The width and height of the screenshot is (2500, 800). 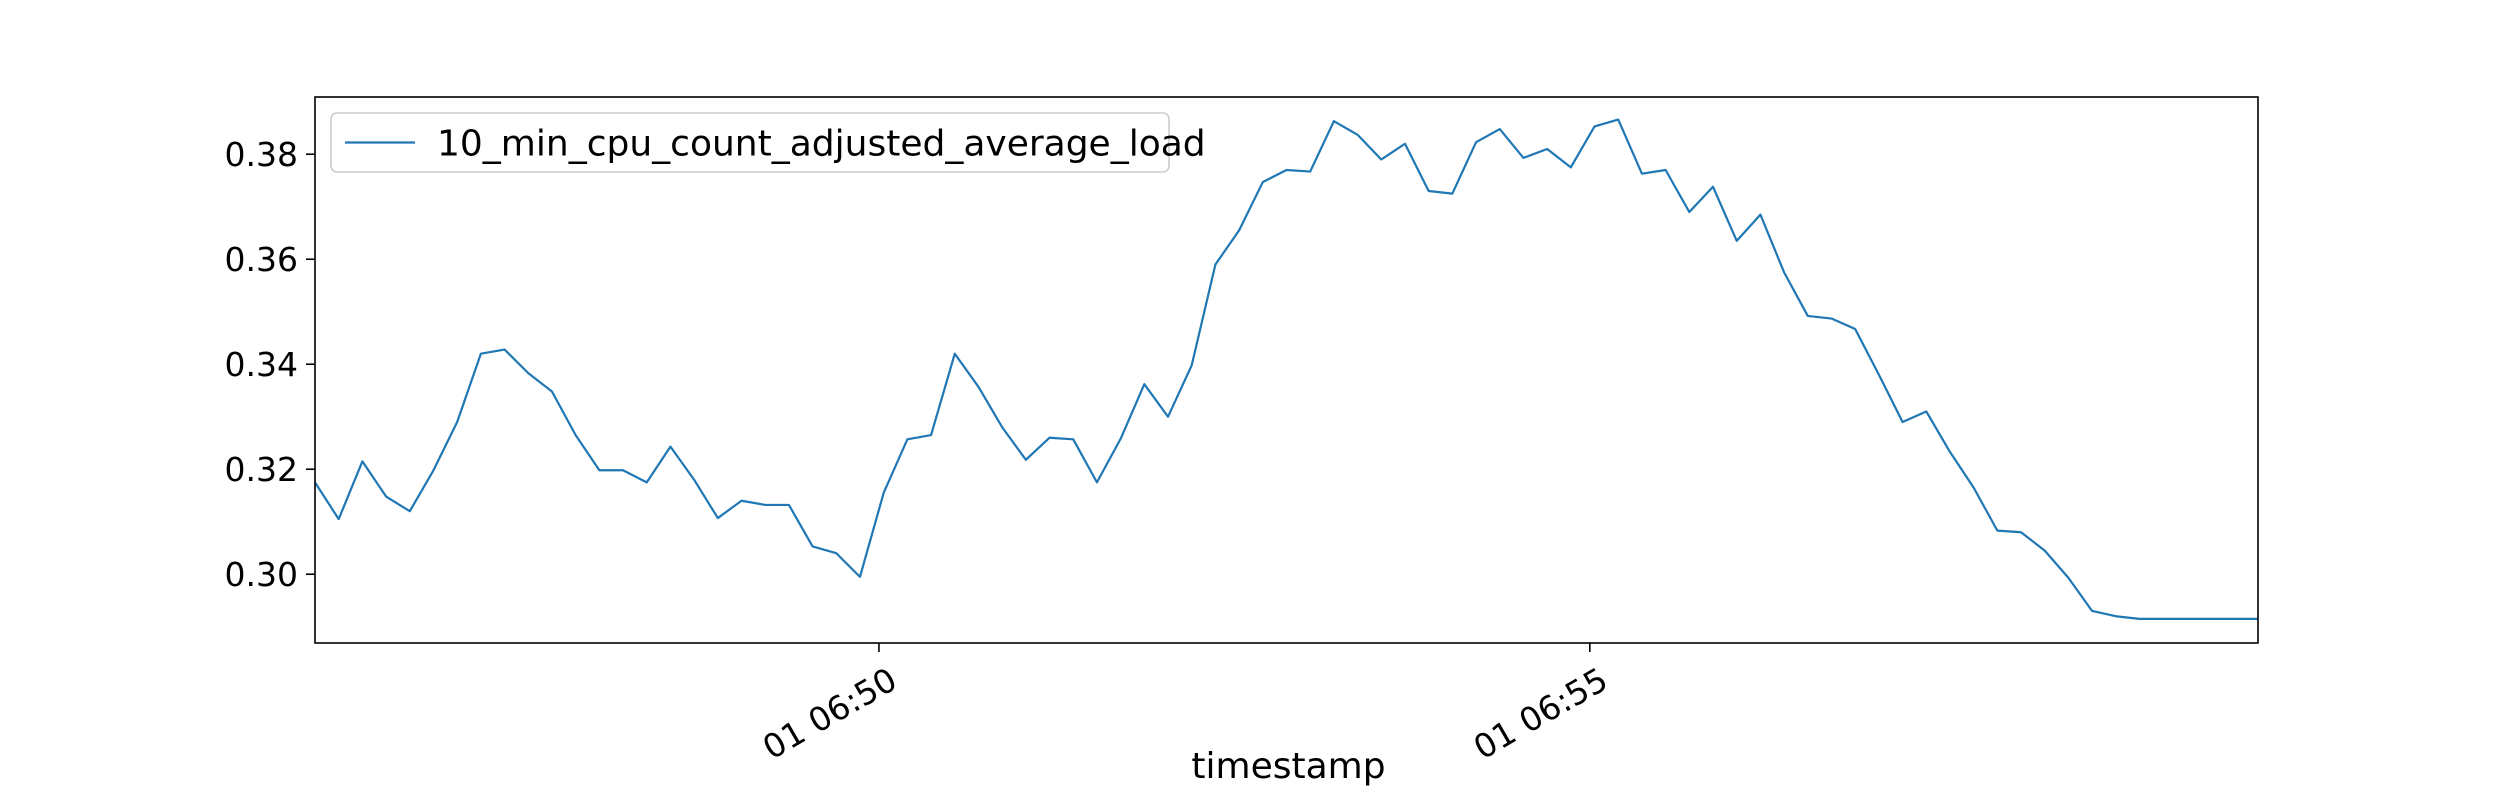 I want to click on x-tick-label: 01 06:50, so click(x=829, y=714).